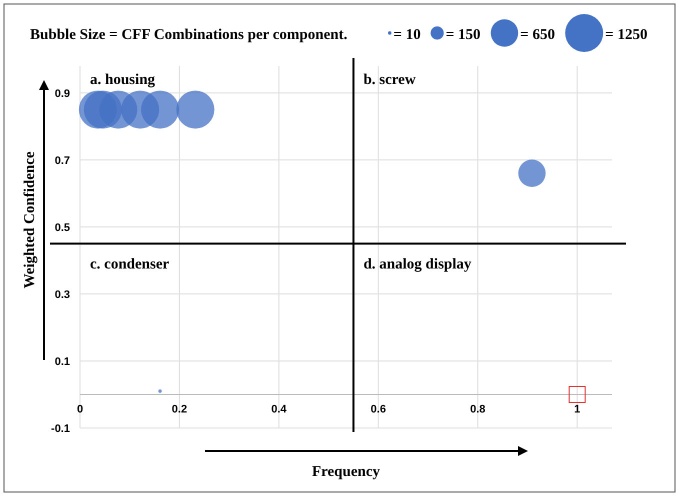 The image size is (679, 496). I want to click on x-tick-label: 0, so click(80, 409).